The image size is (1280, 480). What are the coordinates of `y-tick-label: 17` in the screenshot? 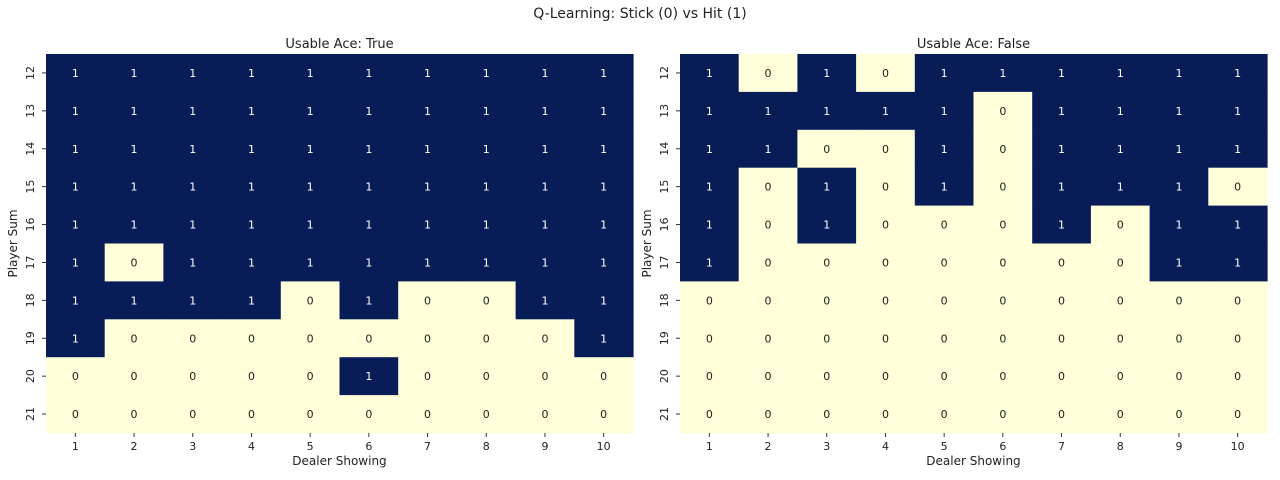 It's located at (664, 262).